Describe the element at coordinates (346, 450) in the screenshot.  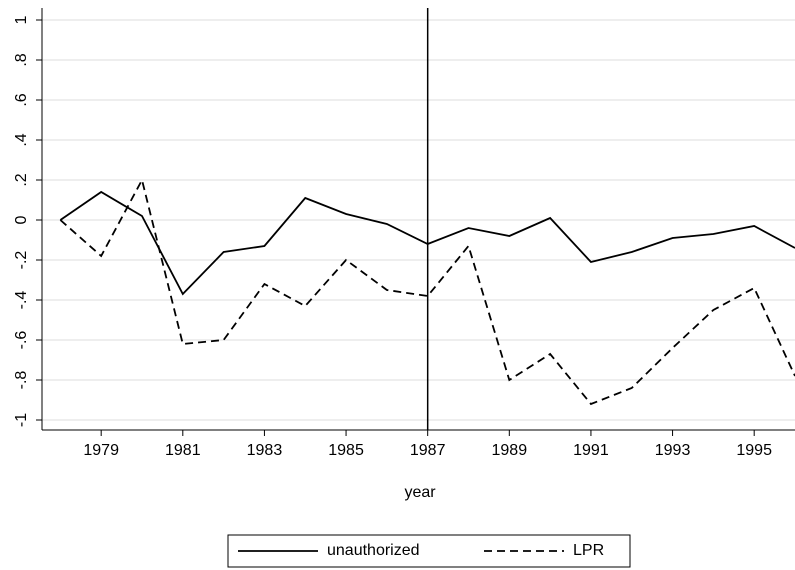
I see `x-tick-label: 1985` at that location.